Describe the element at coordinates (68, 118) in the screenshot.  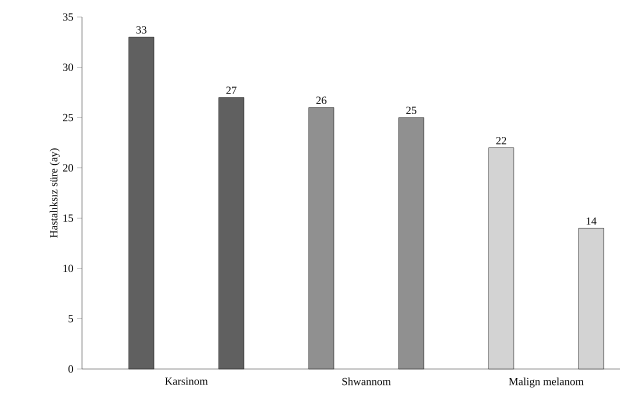
I see `y-tick-label: 25` at that location.